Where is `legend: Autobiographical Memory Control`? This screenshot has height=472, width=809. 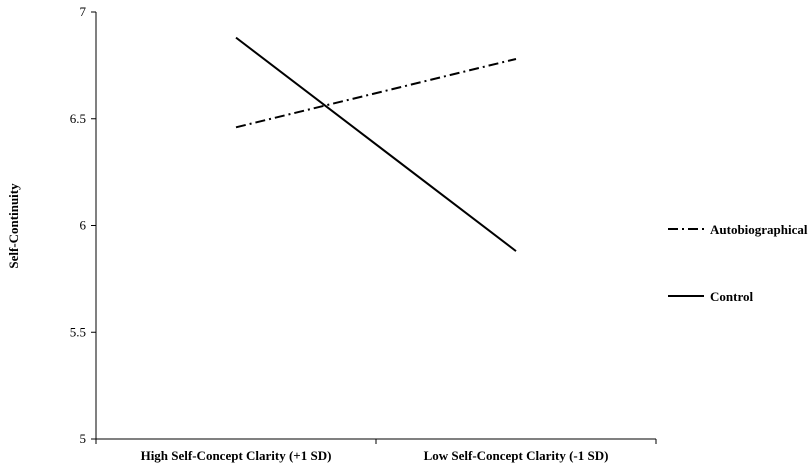 legend: Autobiographical Memory Control is located at coordinates (738, 263).